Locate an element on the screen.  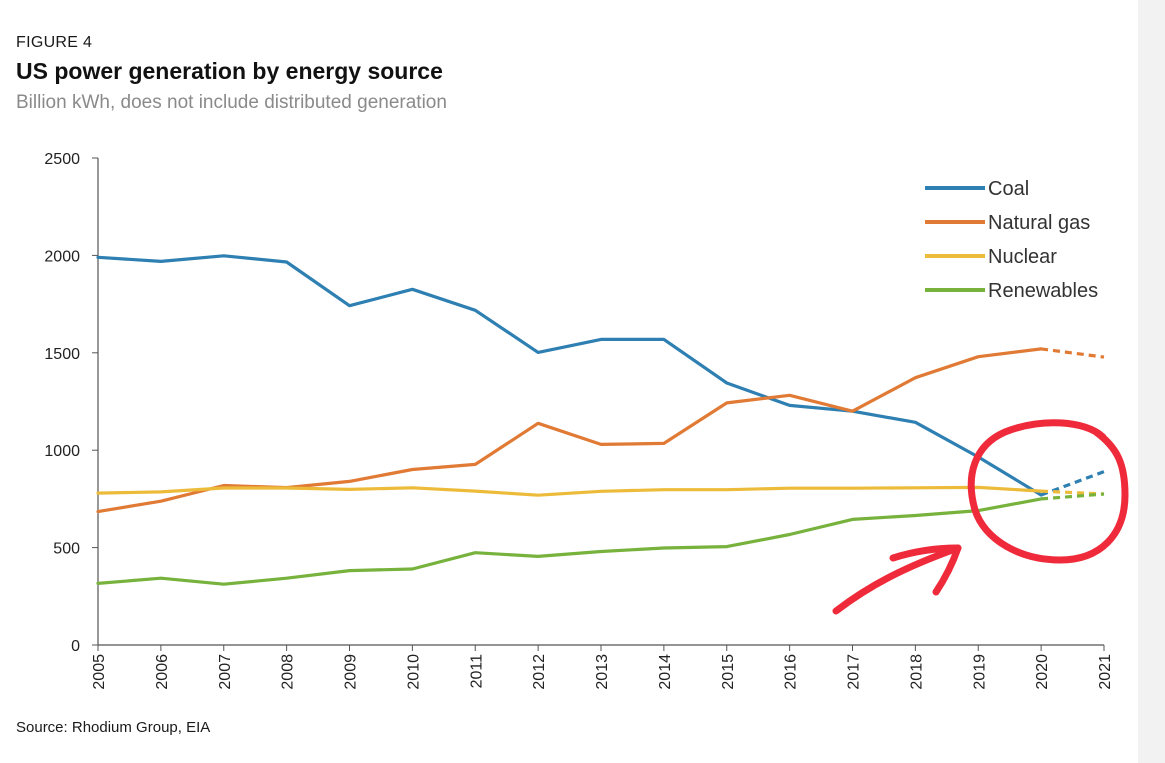
chart-title: US power generation by energy source is located at coordinates (229, 71).